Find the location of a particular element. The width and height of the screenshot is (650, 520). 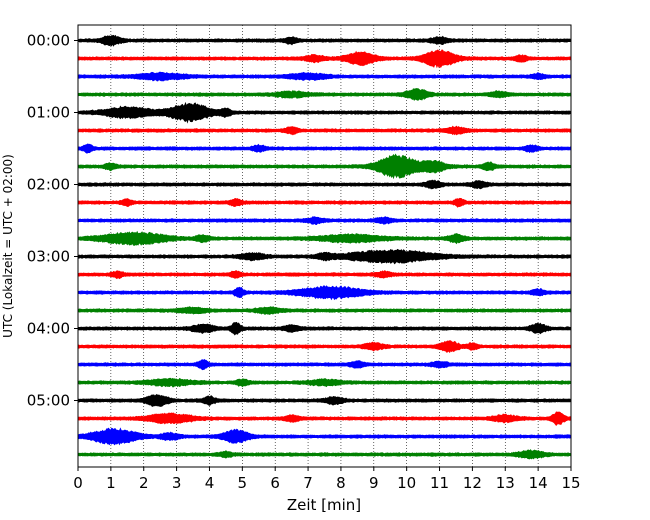

y-tick-label: 02:00 is located at coordinates (48, 185).